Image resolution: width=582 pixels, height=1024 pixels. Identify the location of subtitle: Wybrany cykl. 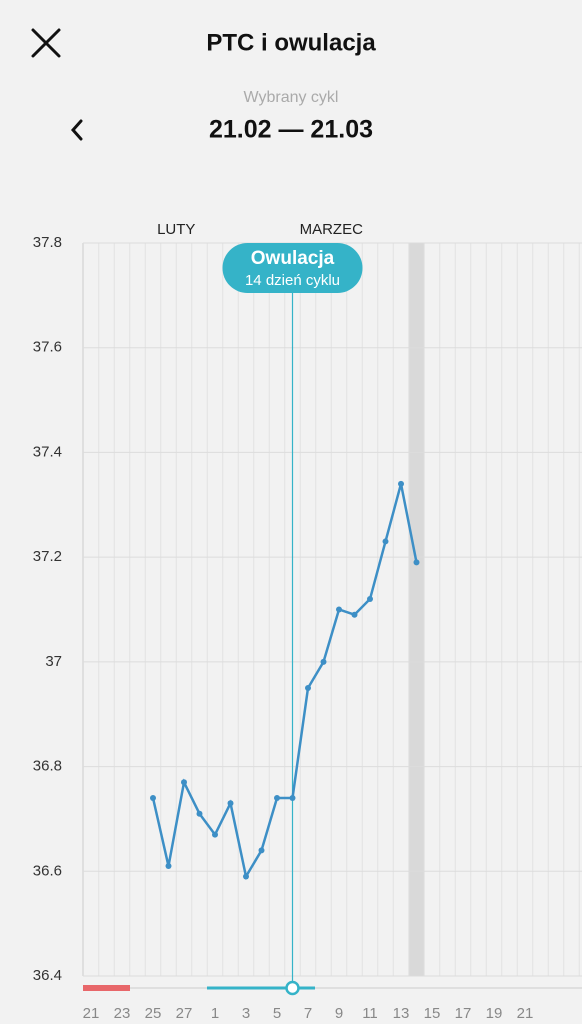
(291, 97).